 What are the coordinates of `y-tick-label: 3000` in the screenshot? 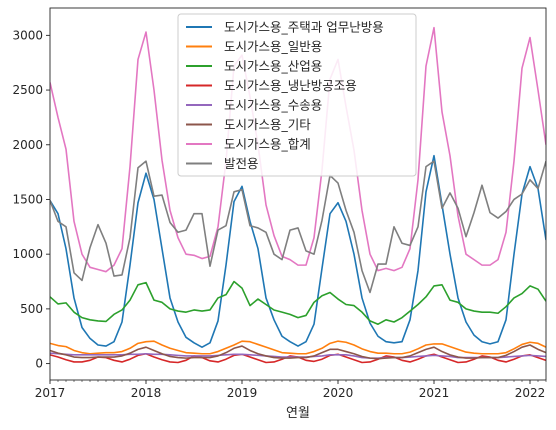 It's located at (27, 35).